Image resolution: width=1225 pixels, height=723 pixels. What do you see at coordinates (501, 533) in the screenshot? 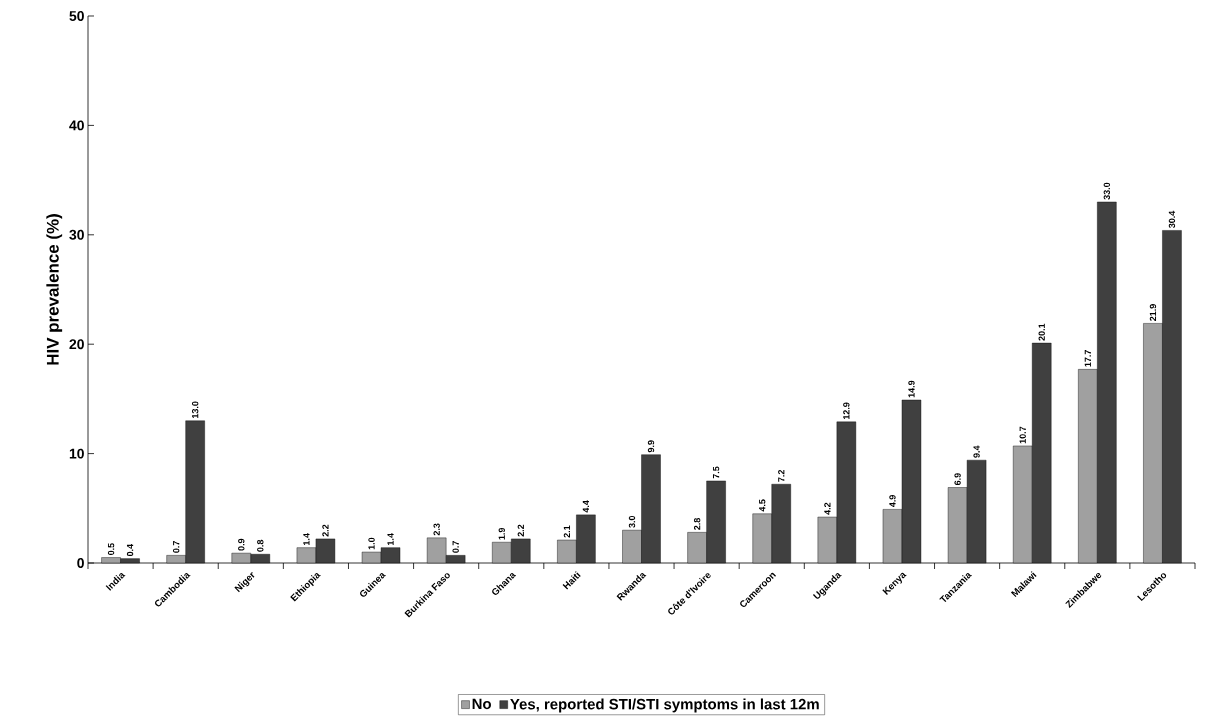
I see `data-label: 1.9` at bounding box center [501, 533].